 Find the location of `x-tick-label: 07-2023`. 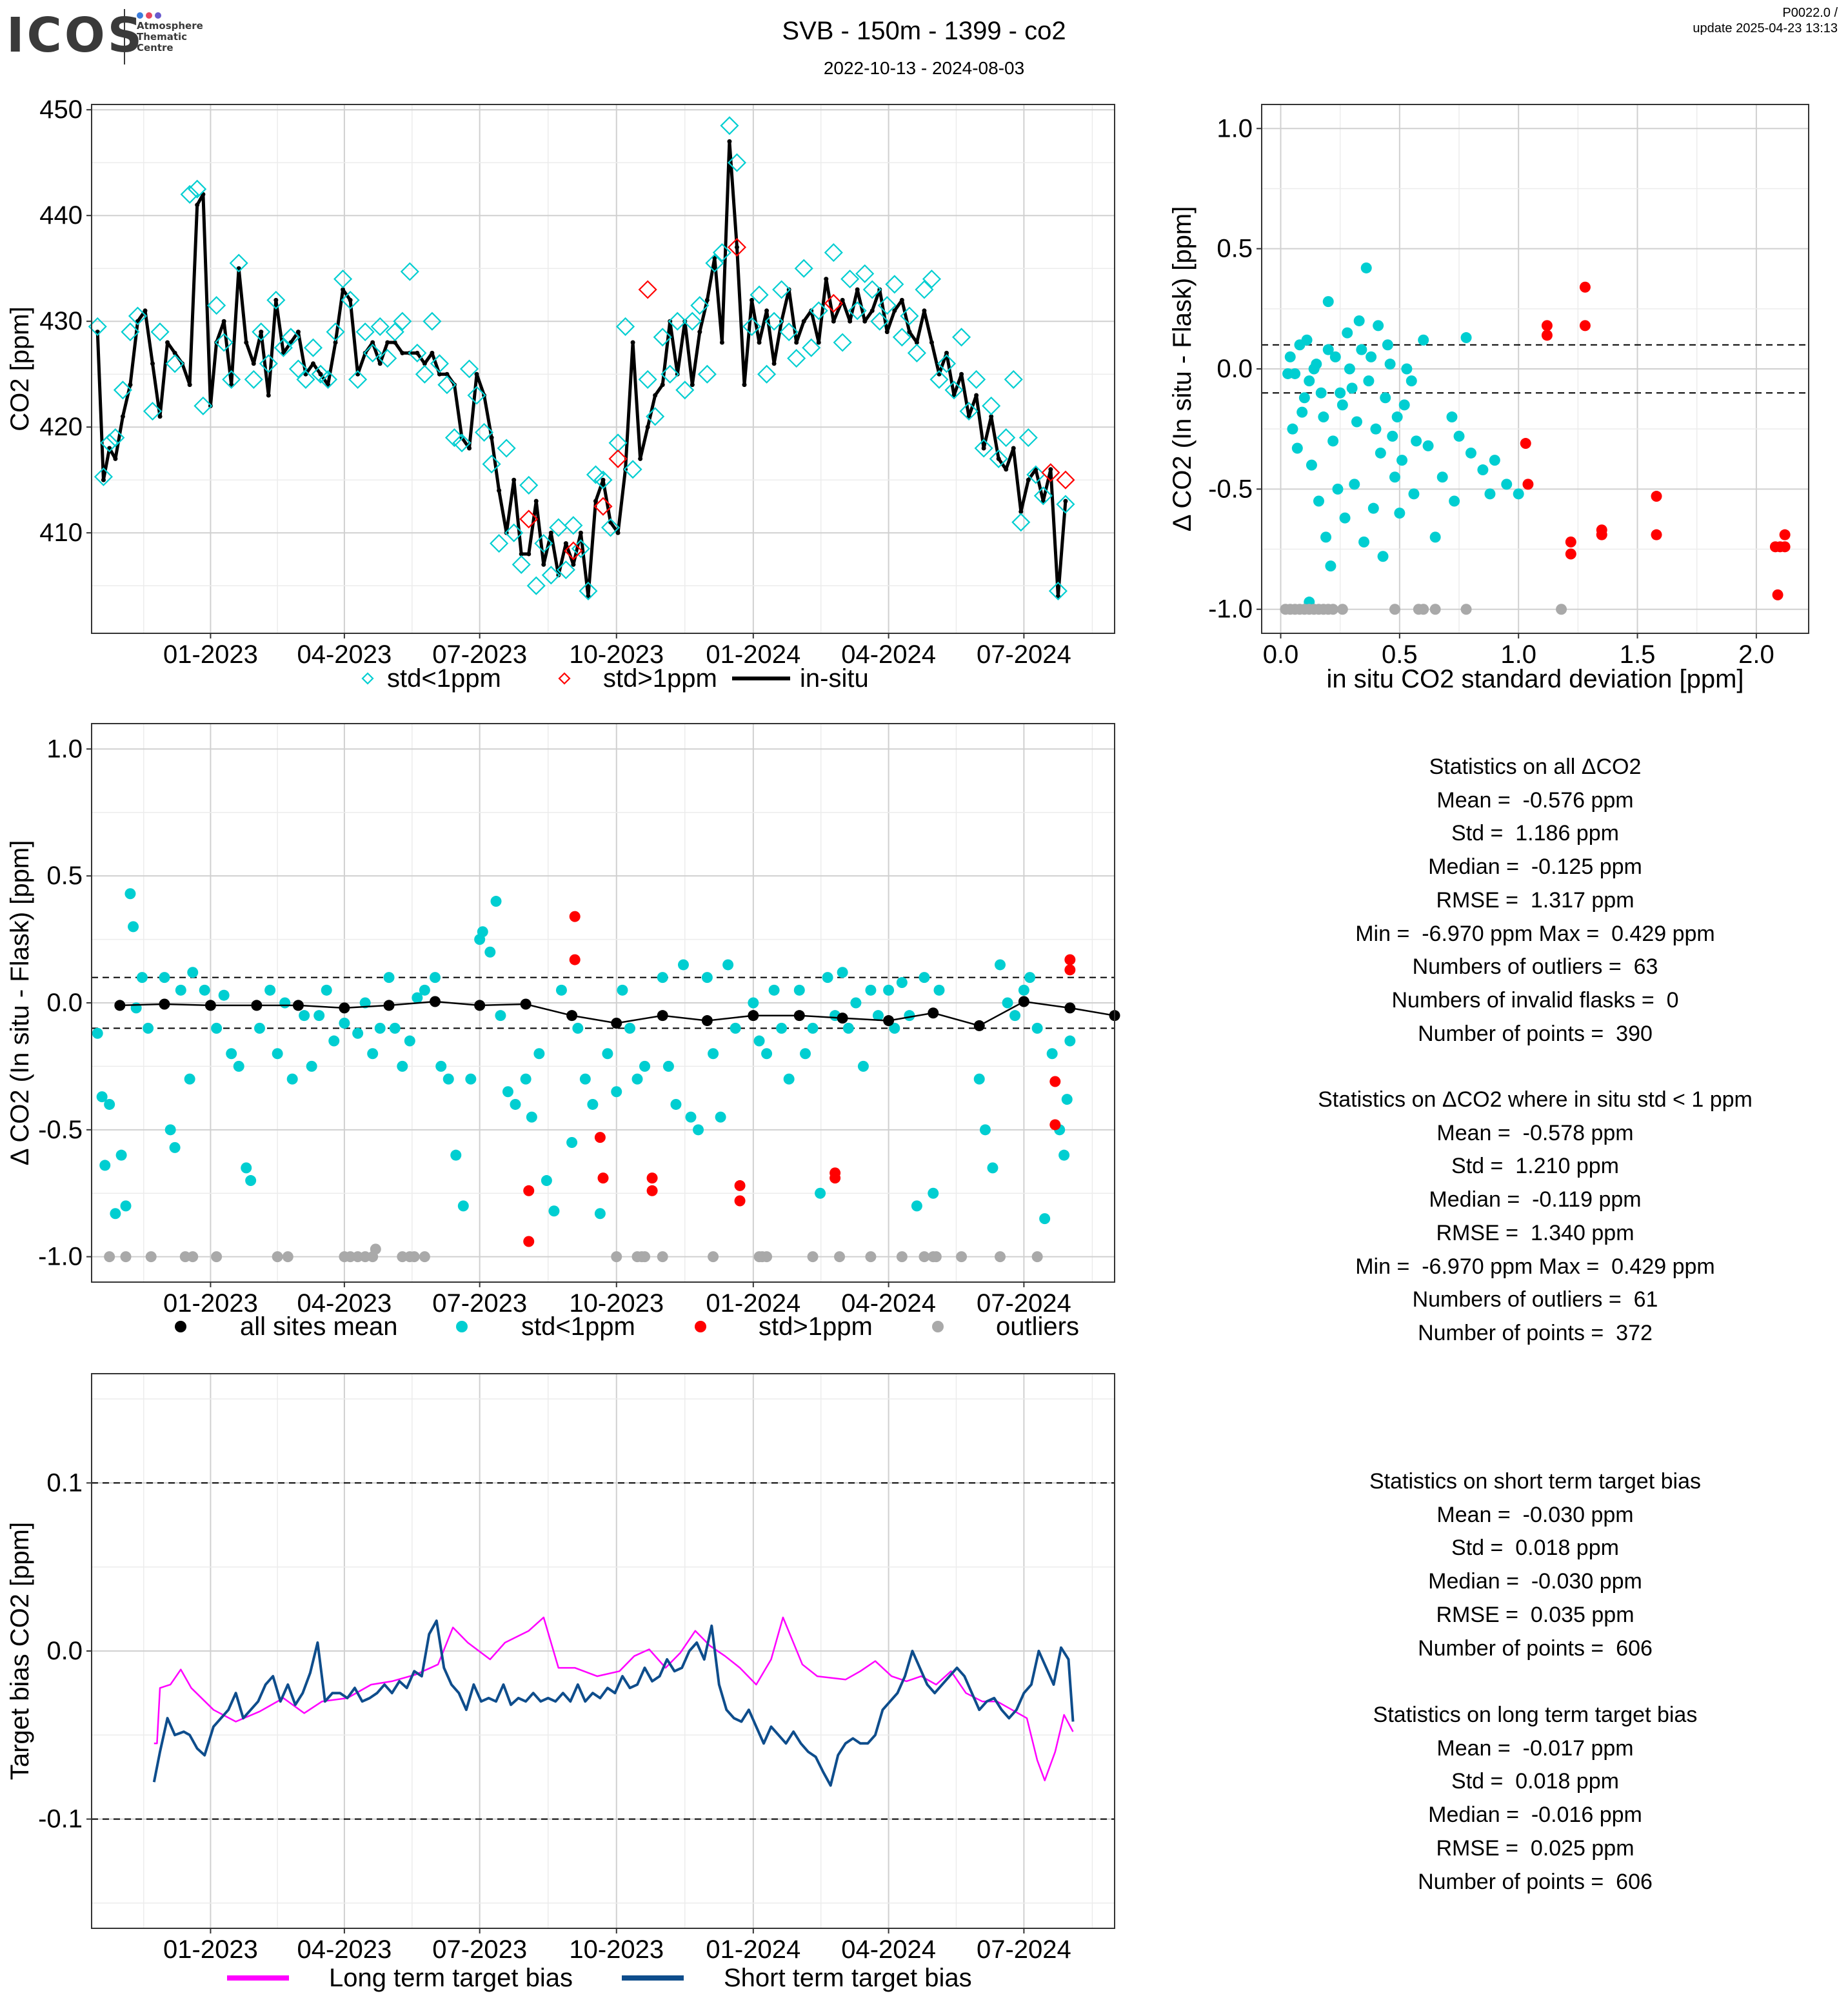

x-tick-label: 07-2023 is located at coordinates (480, 1949).